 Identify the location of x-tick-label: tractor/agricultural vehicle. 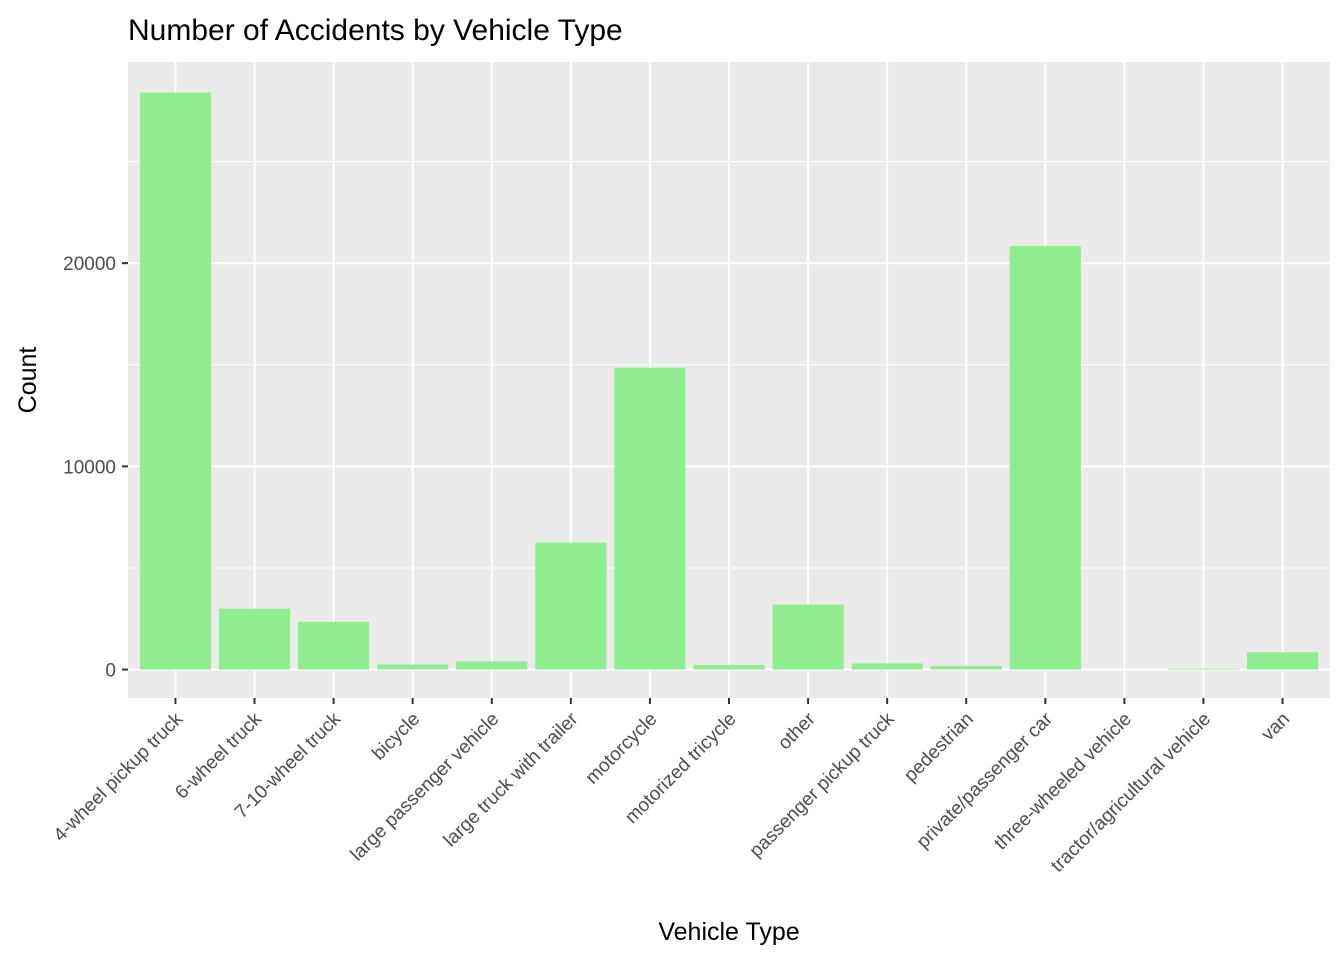
(1131, 793).